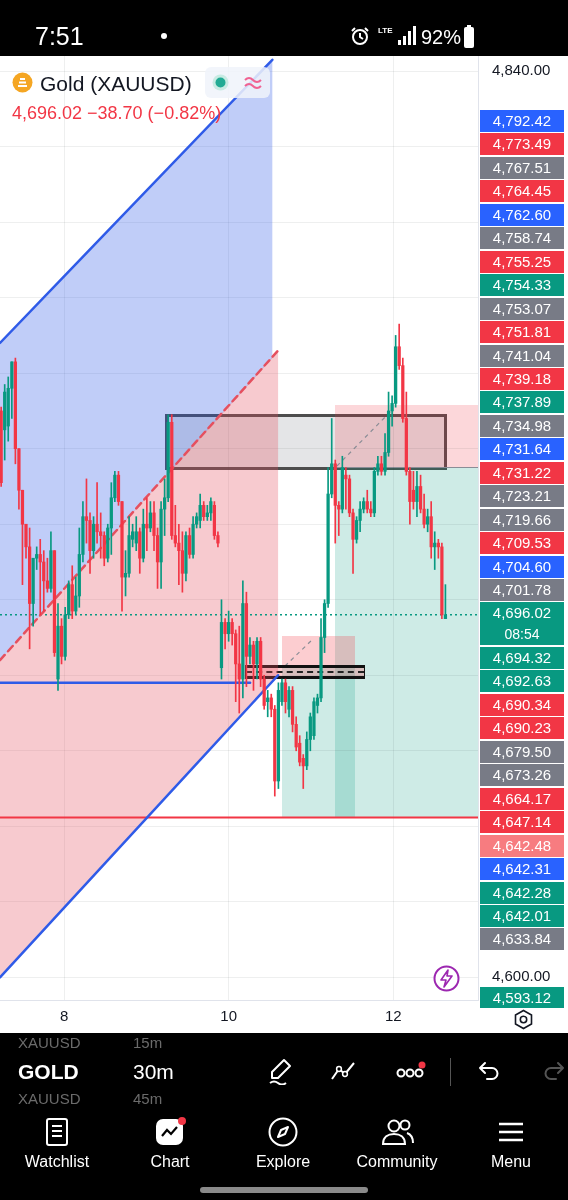 This screenshot has width=568, height=1200. Describe the element at coordinates (385, 30) in the screenshot. I see `text: LTE` at that location.